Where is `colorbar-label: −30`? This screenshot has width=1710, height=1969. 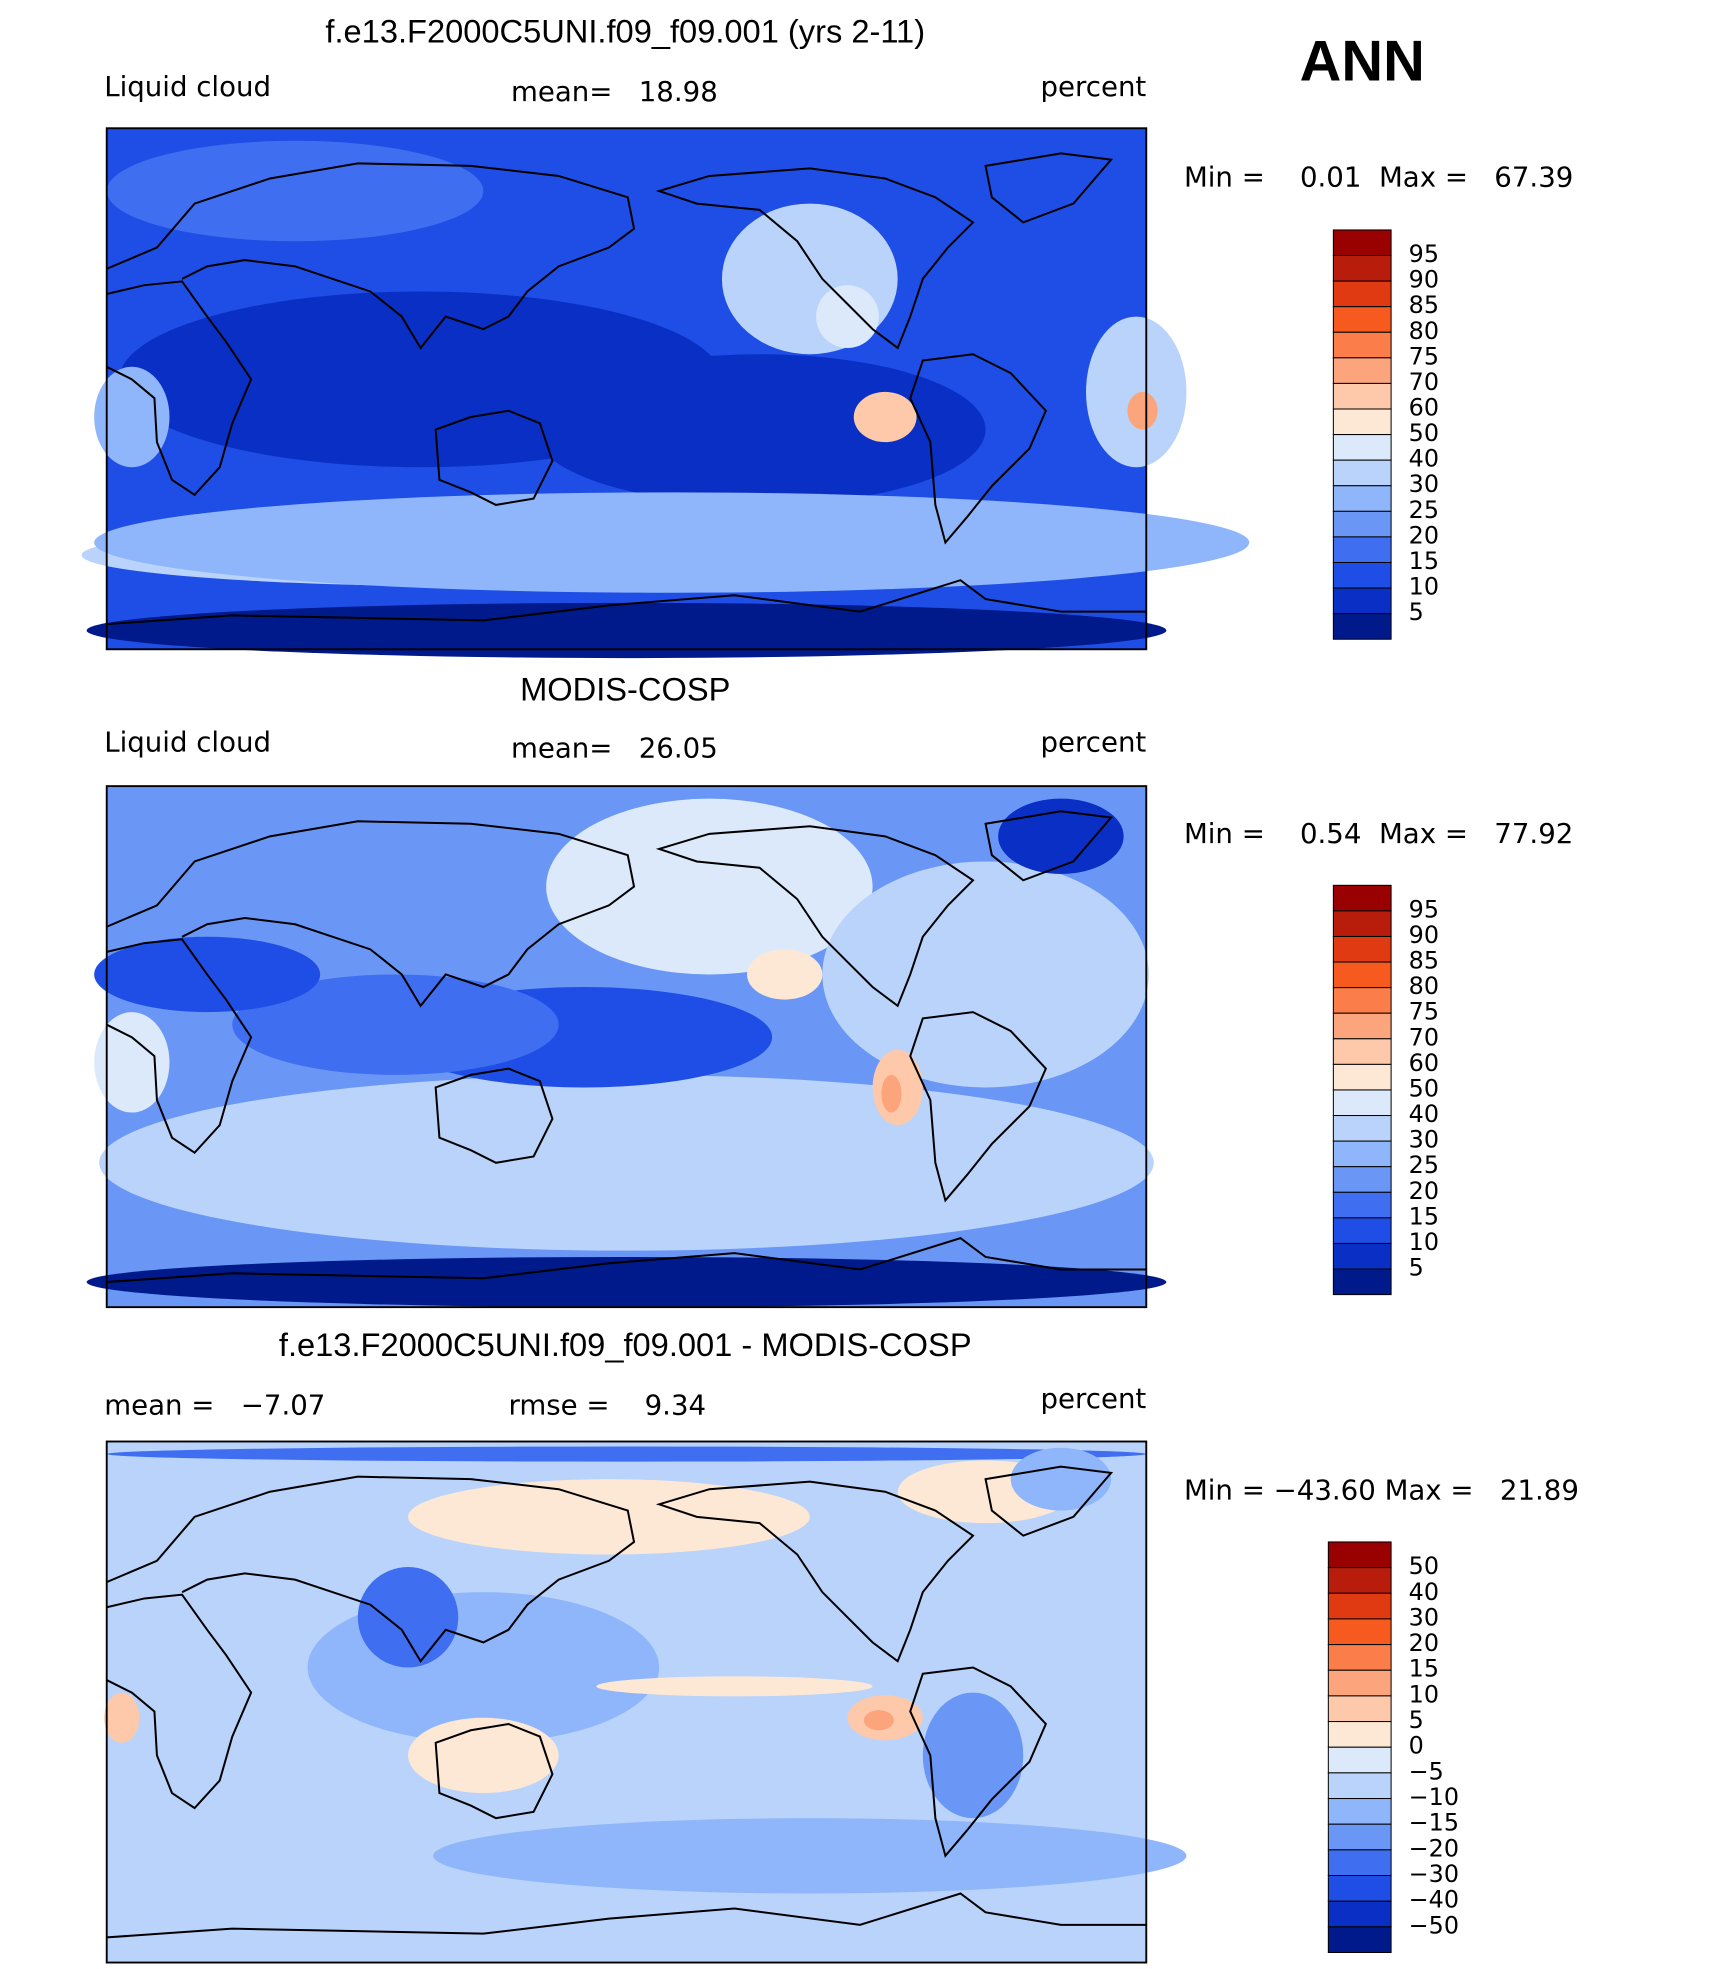 colorbar-label: −30 is located at coordinates (1434, 1874).